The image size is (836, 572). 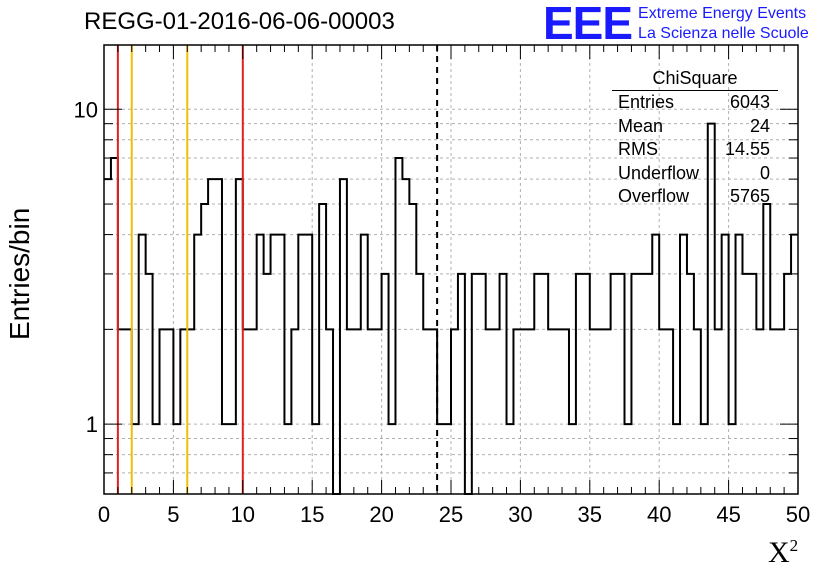 What do you see at coordinates (312, 514) in the screenshot?
I see `x-tick-label: 15` at bounding box center [312, 514].